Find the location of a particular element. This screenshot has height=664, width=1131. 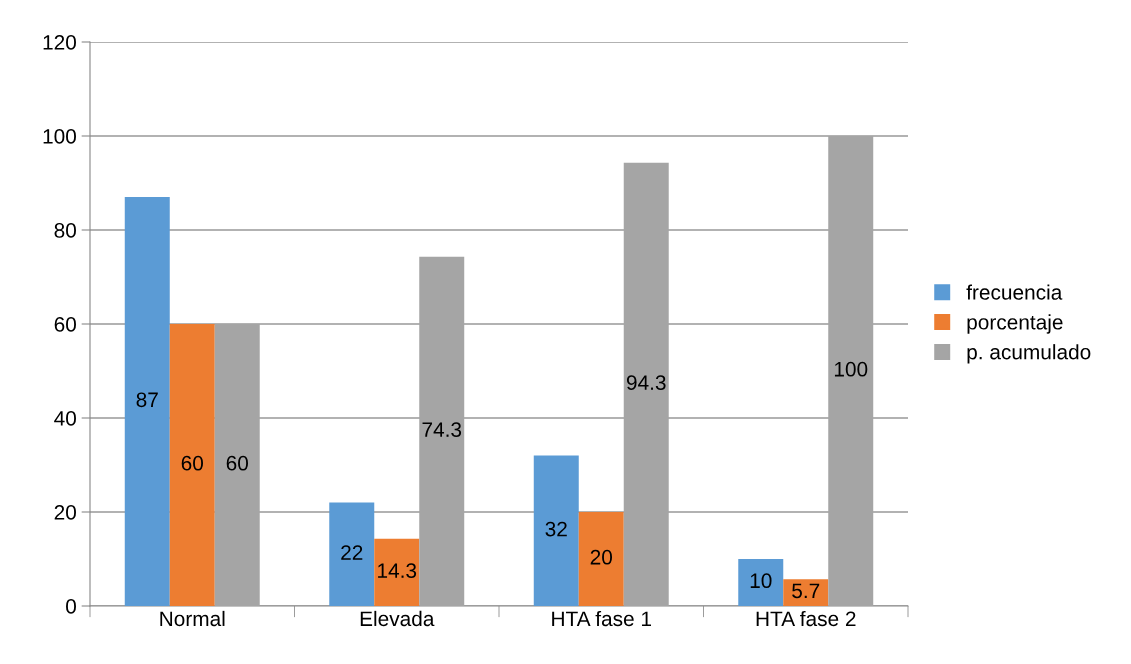

x-tick-label: Normal is located at coordinates (192, 618).